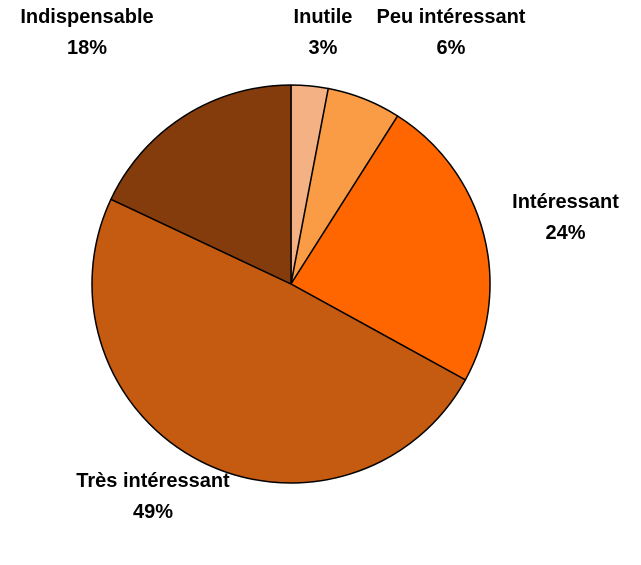 This screenshot has width=641, height=565. What do you see at coordinates (87, 48) in the screenshot?
I see `value-label: 18%` at bounding box center [87, 48].